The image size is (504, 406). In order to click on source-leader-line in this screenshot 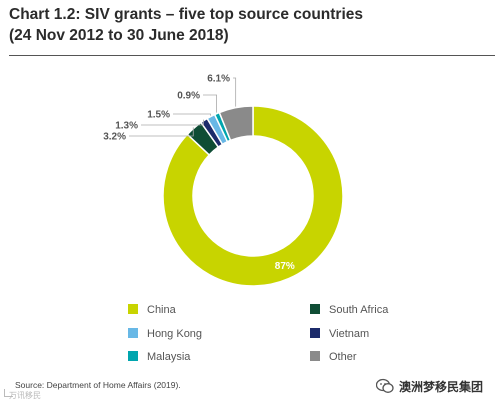, I will do `click(8, 393)`.